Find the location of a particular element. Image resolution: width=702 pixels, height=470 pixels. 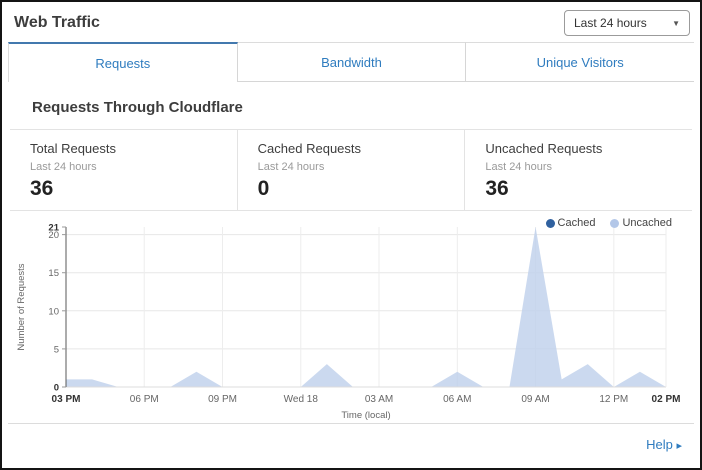

svg-text: 09 AM is located at coordinates (535, 399).